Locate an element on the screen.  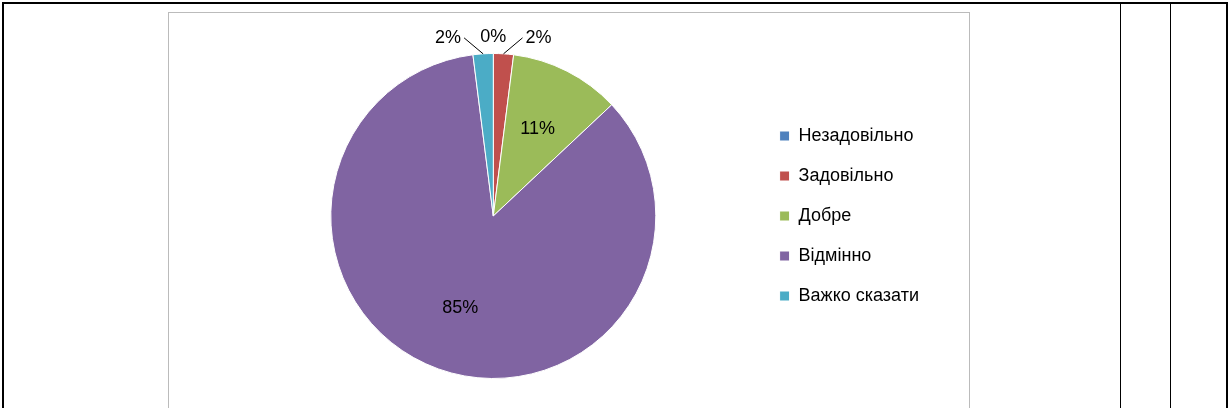
legend-label: Важко сказати is located at coordinates (859, 294).